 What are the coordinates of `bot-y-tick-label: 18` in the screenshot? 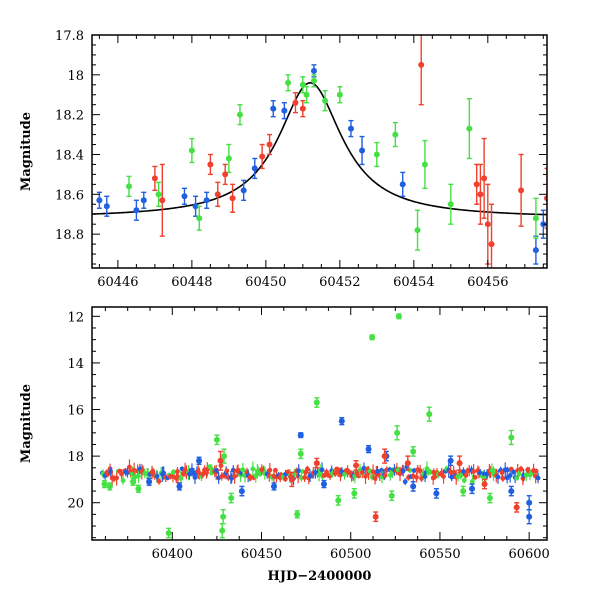 It's located at (75, 457).